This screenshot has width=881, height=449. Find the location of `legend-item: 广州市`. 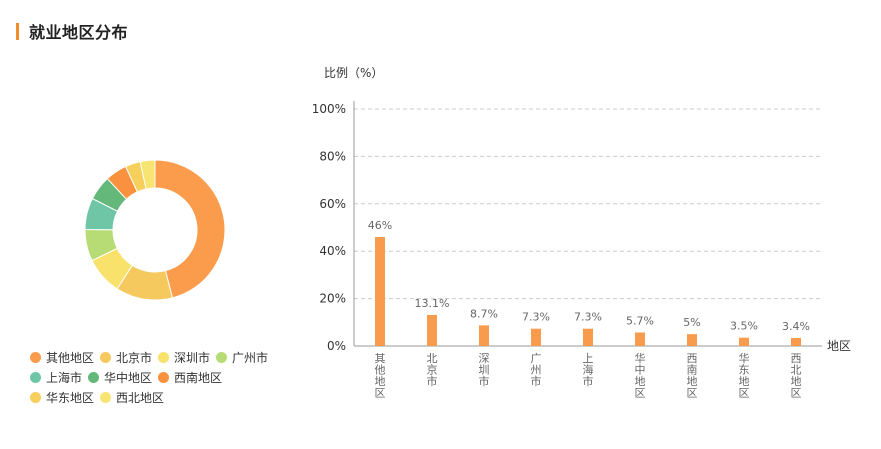

legend-item: 广州市 is located at coordinates (242, 357).